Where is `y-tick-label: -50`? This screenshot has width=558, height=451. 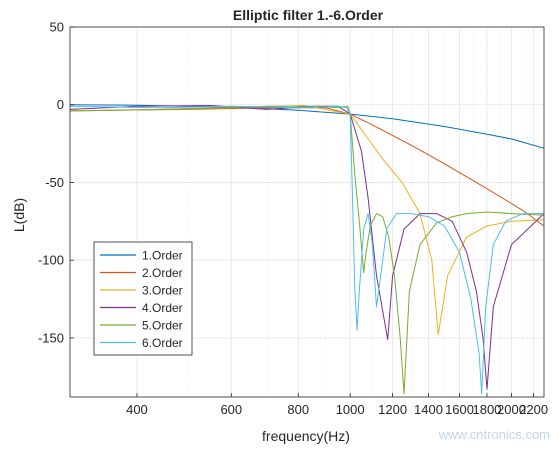 y-tick-label: -50 is located at coordinates (54, 182).